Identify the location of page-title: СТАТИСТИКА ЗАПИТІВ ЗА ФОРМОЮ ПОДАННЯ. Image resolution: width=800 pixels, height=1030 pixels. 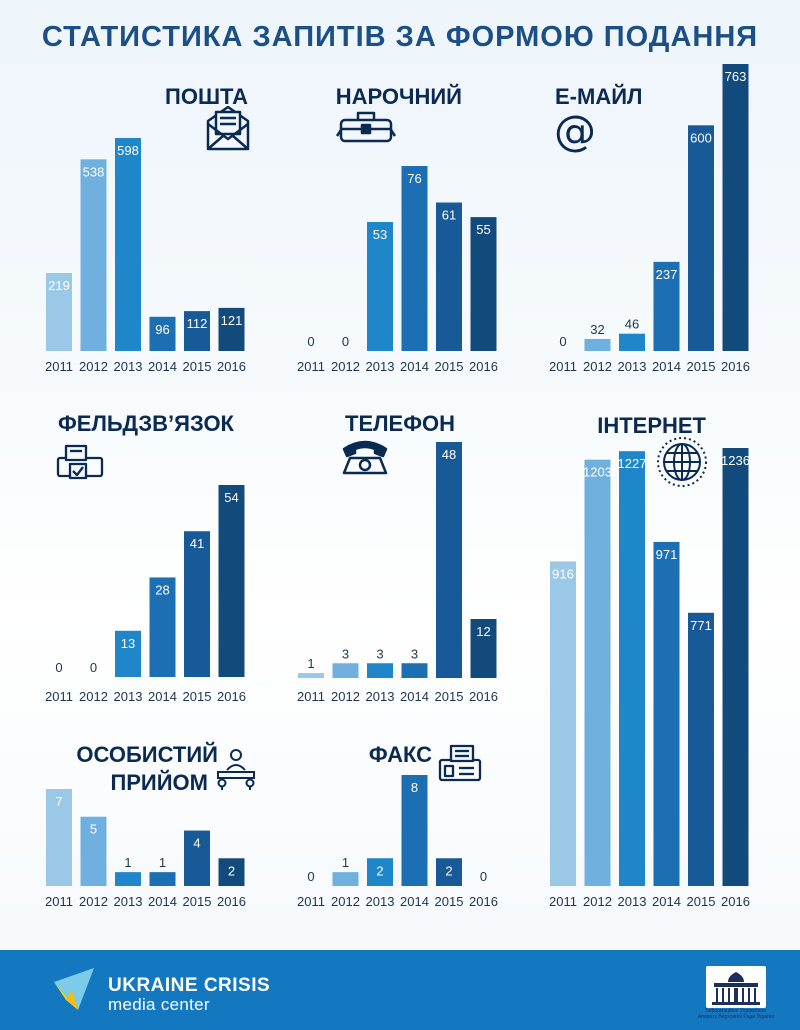
(400, 37).